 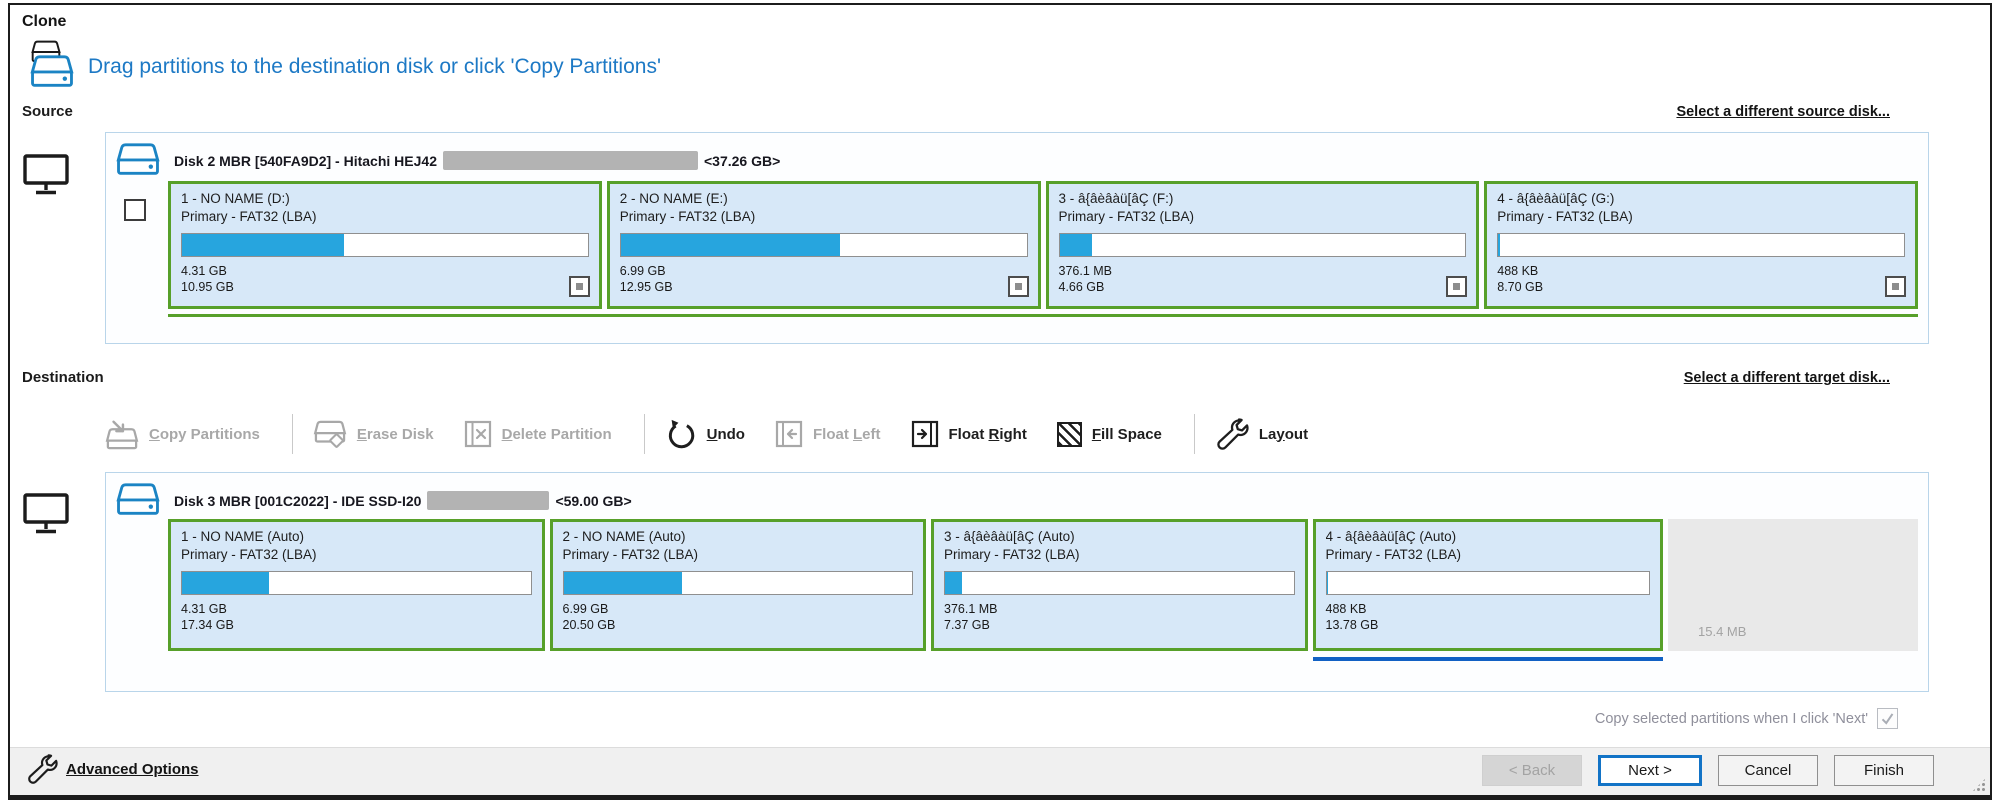 I want to click on source-disk-size: <37.26 GB>, so click(x=742, y=160).